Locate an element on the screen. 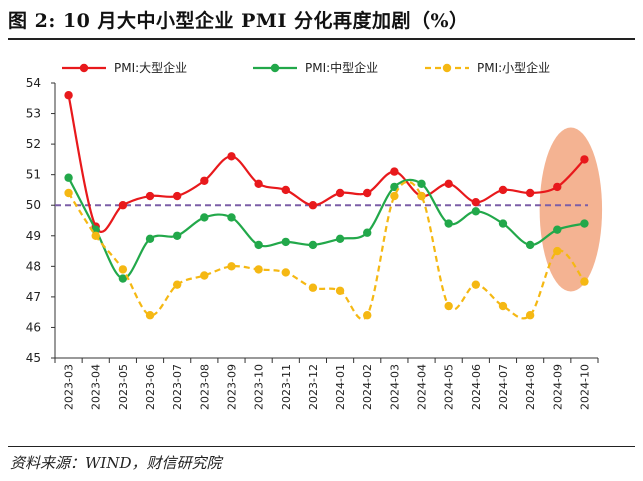  y-tick-label: 53 is located at coordinates (33, 114).